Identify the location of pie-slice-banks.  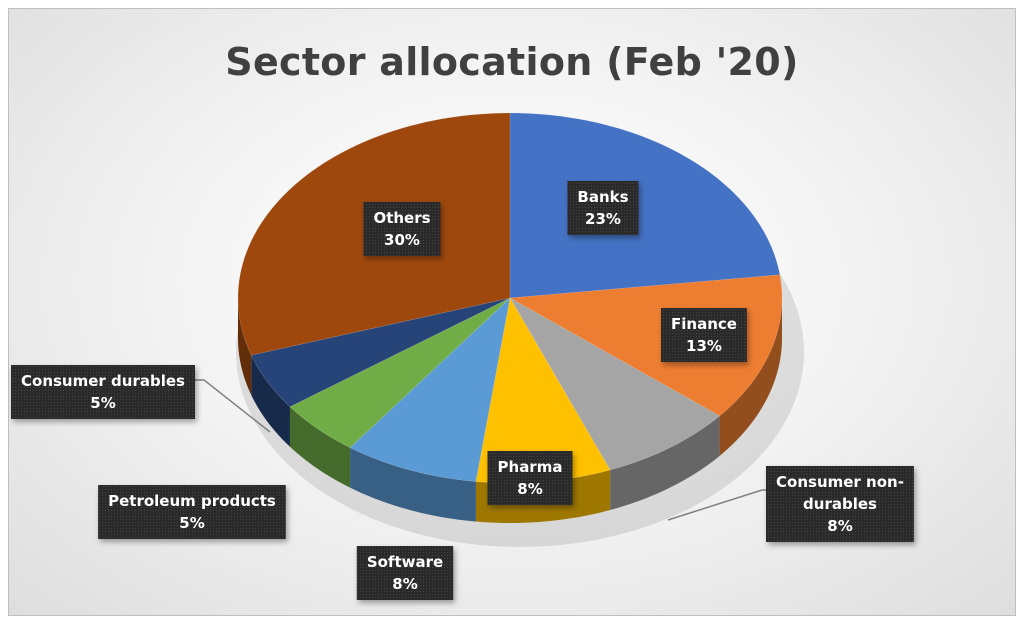
(645, 205).